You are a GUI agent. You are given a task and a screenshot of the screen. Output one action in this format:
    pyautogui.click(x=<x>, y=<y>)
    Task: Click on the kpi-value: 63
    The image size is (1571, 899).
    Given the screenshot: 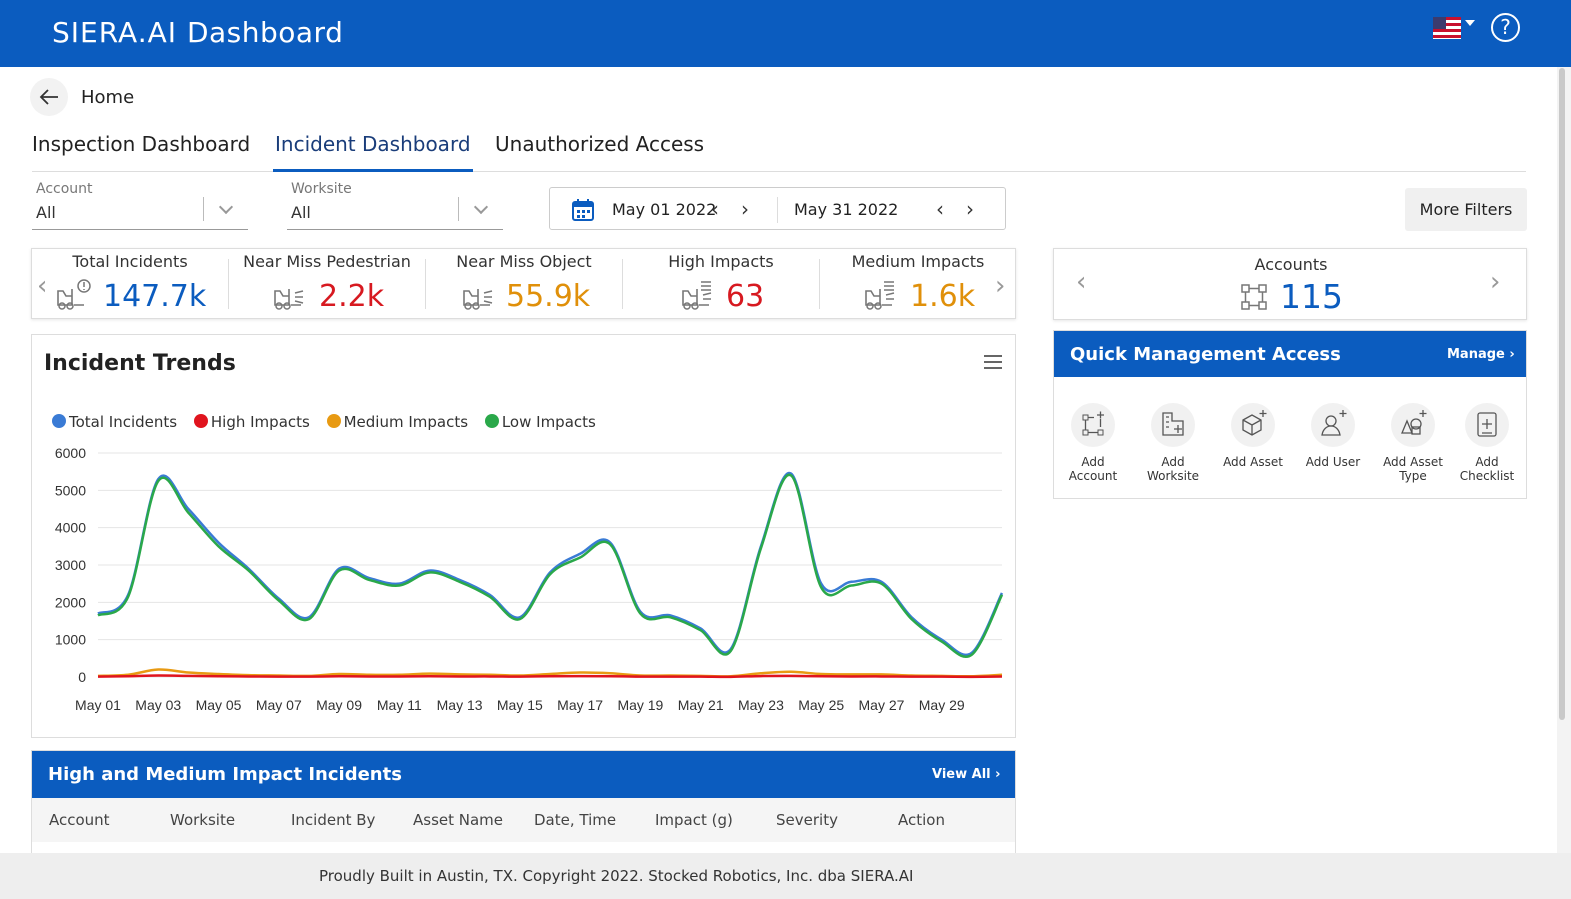 What is the action you would take?
    pyautogui.click(x=745, y=296)
    